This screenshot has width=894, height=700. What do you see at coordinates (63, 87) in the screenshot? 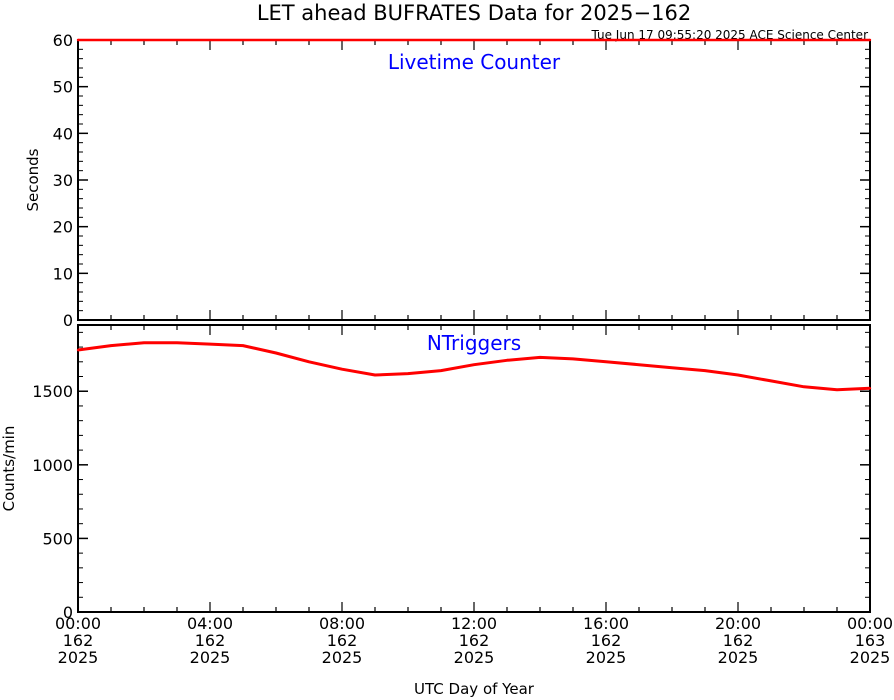
I see `livetime-ytick-label: 50` at bounding box center [63, 87].